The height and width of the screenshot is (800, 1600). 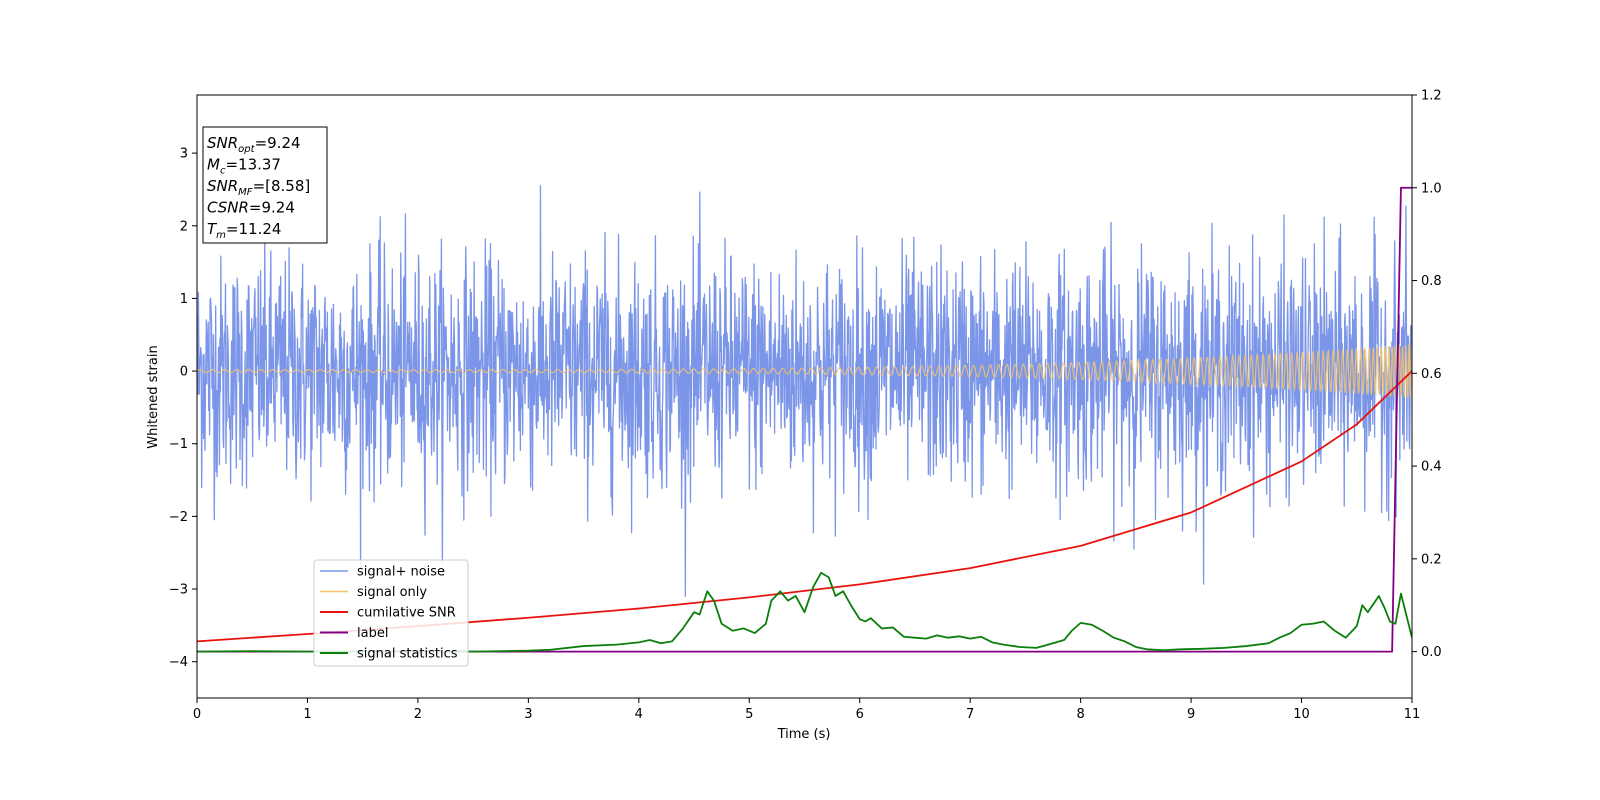 I want to click on annotation-line: SNRopt=9.24, so click(x=254, y=144).